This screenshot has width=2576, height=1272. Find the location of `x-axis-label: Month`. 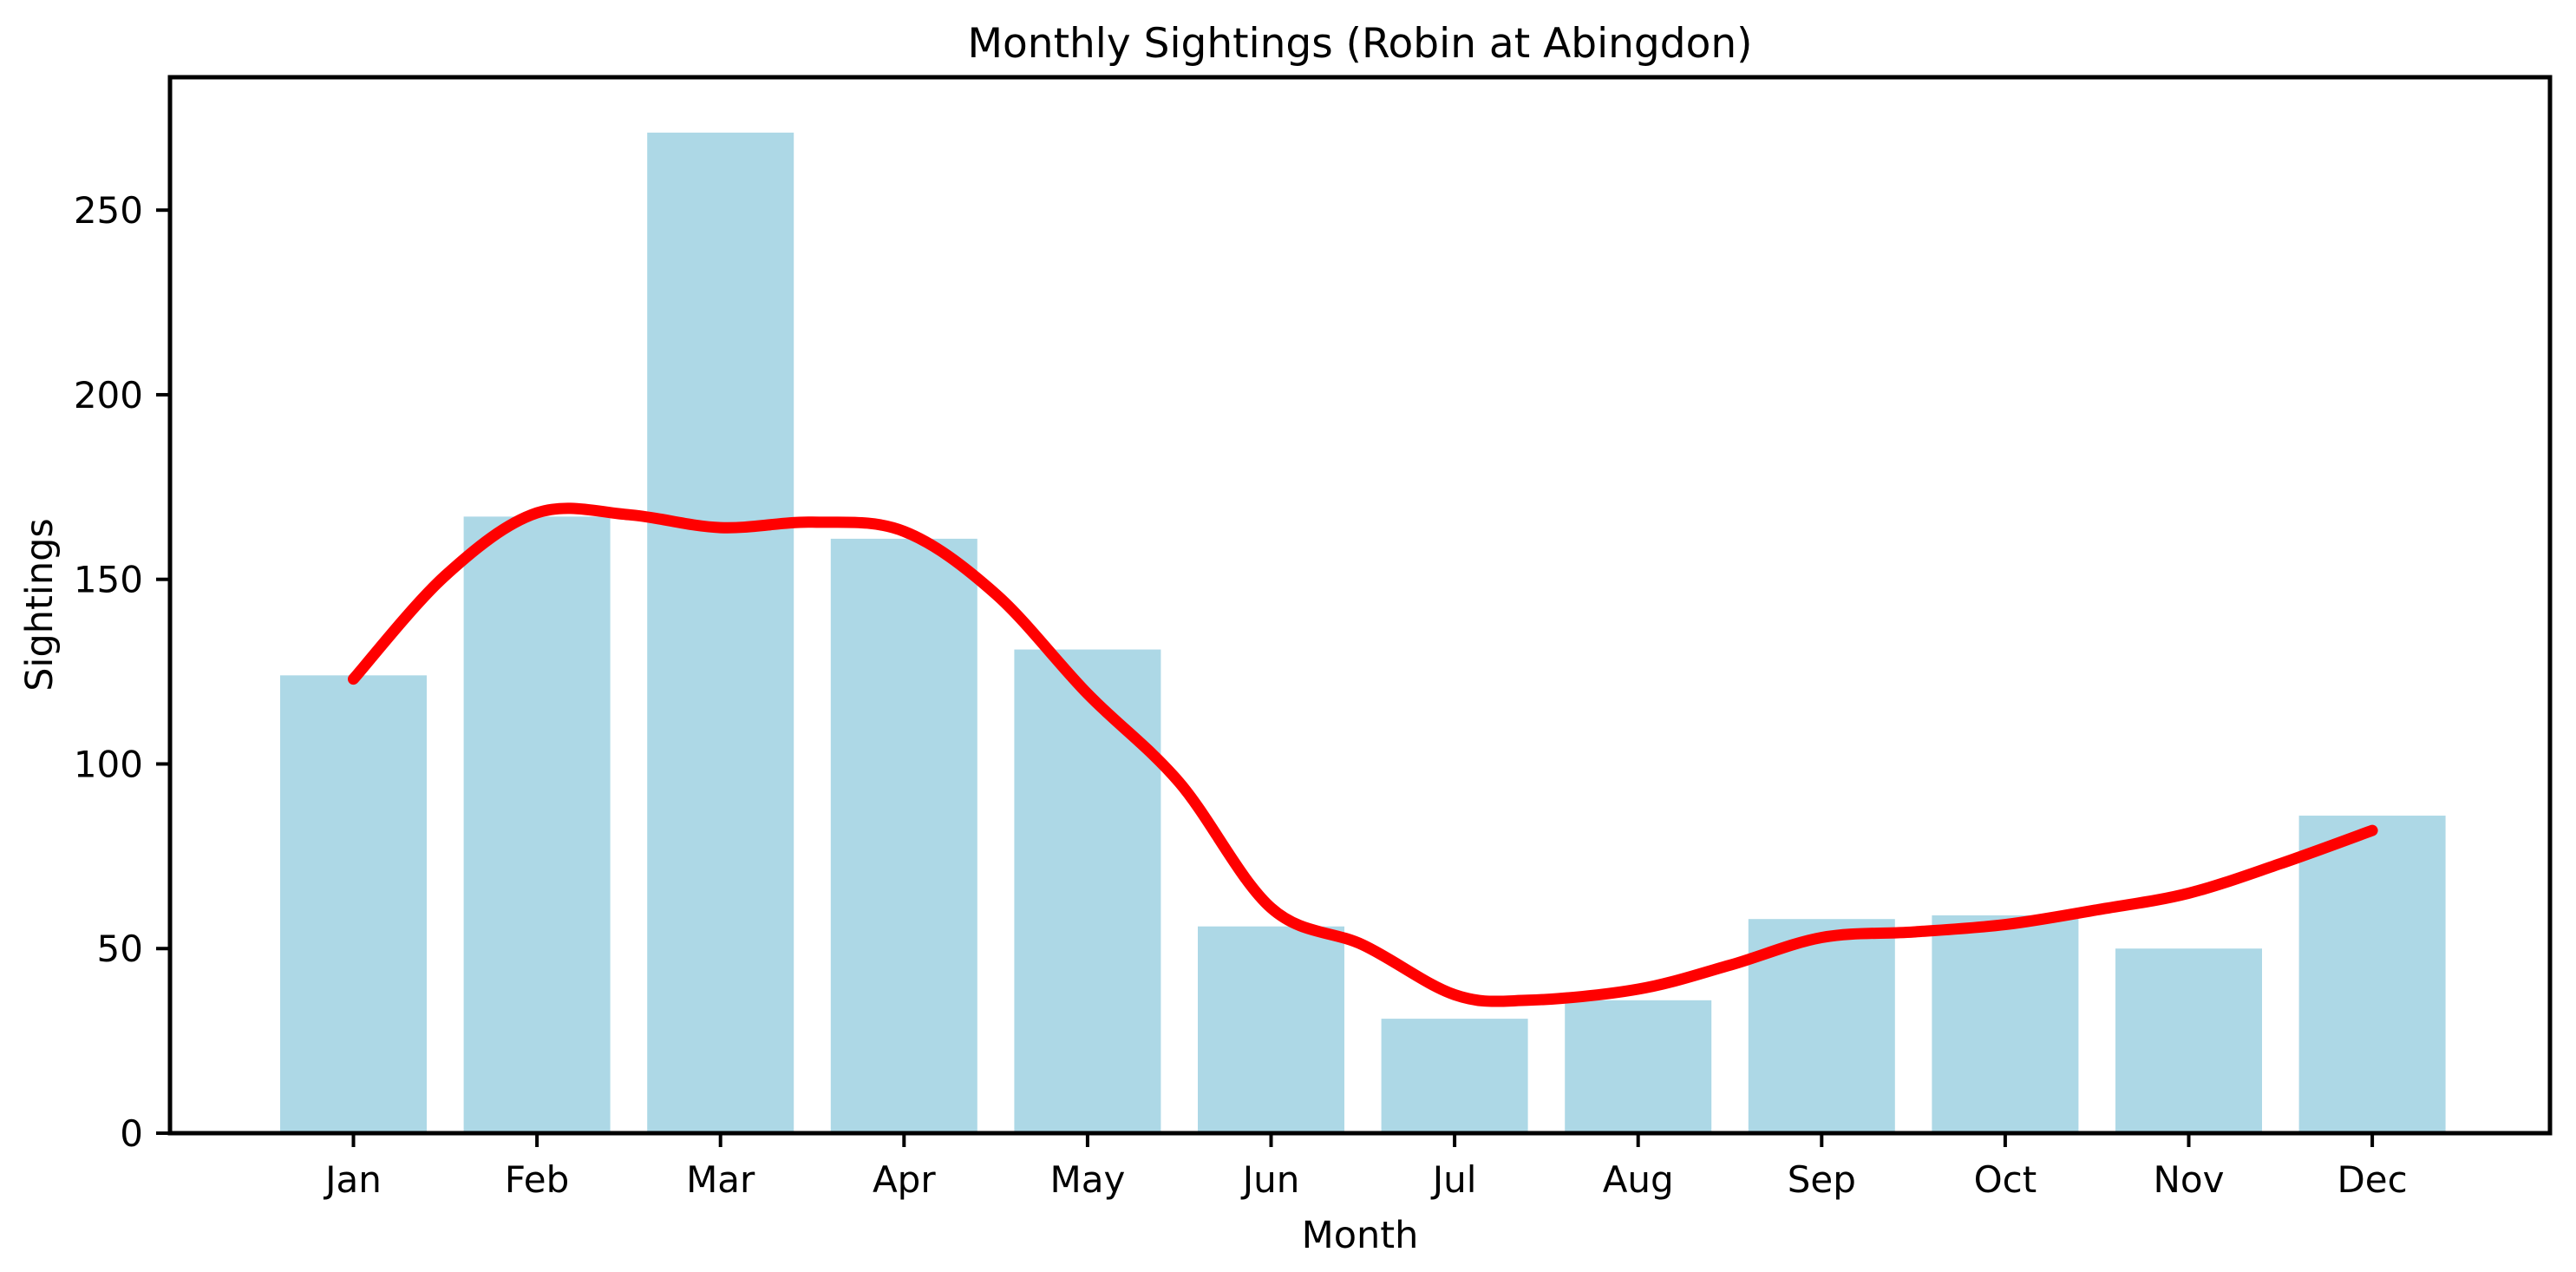

x-axis-label: Month is located at coordinates (1360, 1235).